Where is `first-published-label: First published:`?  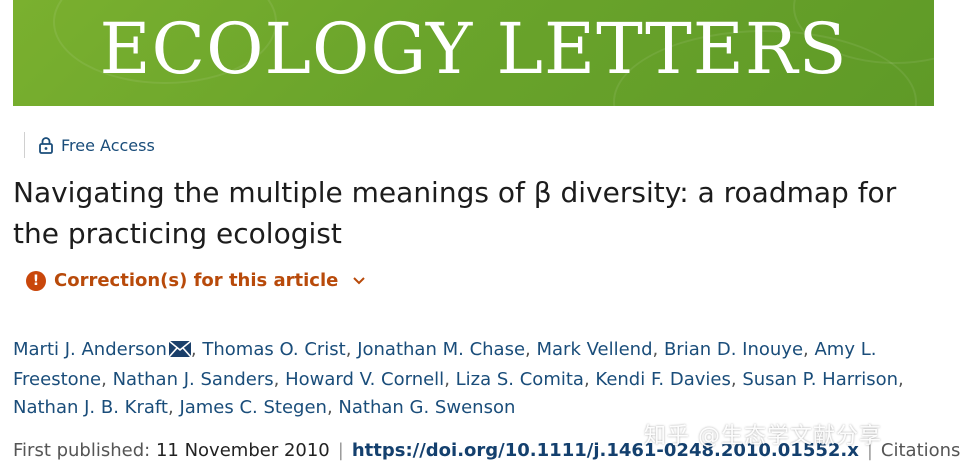
first-published-label: First published: is located at coordinates (82, 450).